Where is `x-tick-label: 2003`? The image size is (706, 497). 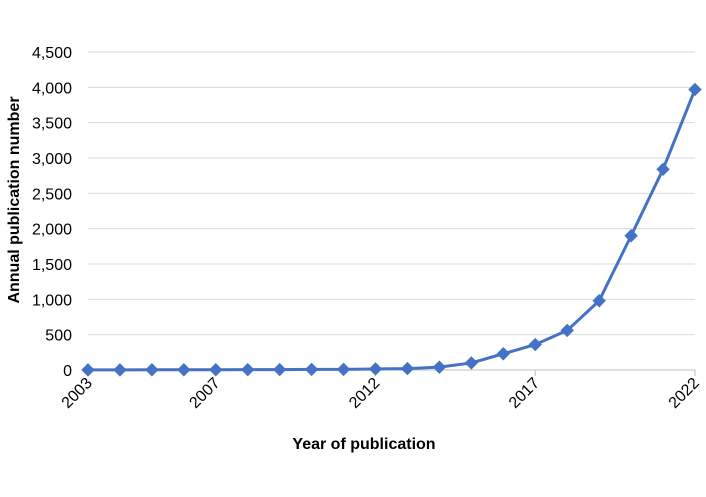 x-tick-label: 2003 is located at coordinates (77, 393).